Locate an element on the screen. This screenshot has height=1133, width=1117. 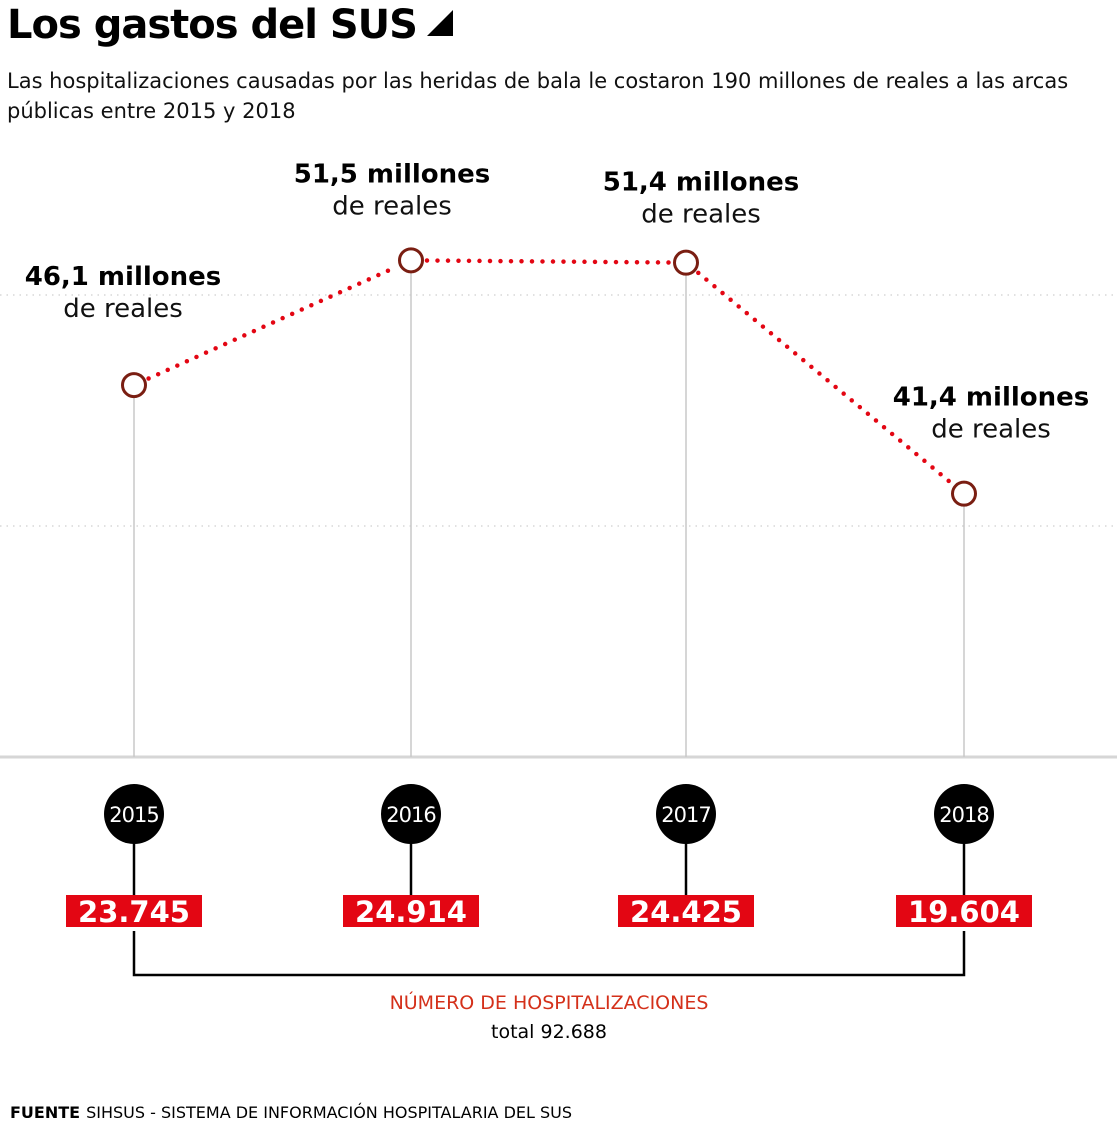
source-label: FUENTE is located at coordinates (45, 1112).